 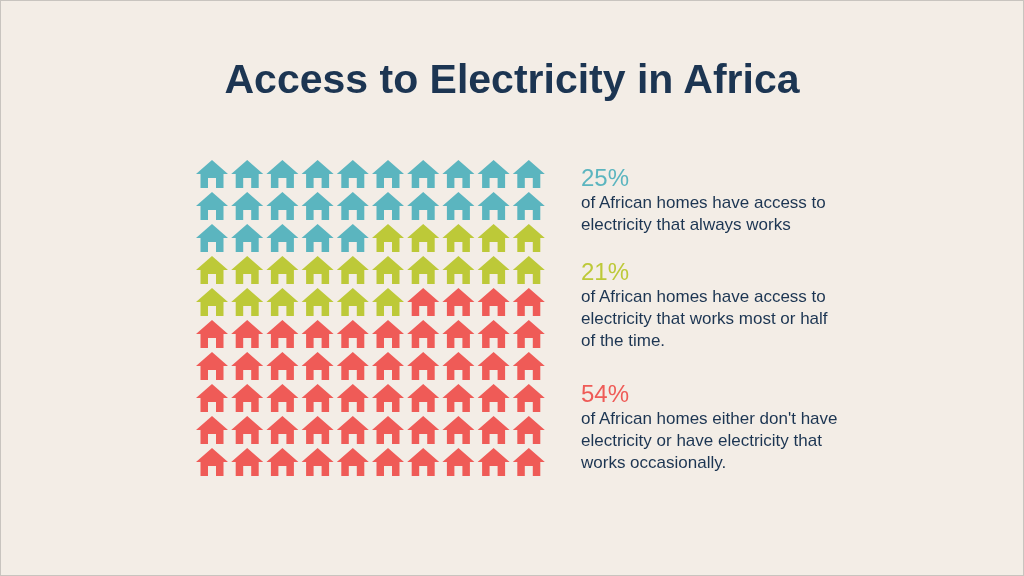 What do you see at coordinates (709, 440) in the screenshot?
I see `category-label: of African homes either don't have electricity or have electricity that works occasionally.` at bounding box center [709, 440].